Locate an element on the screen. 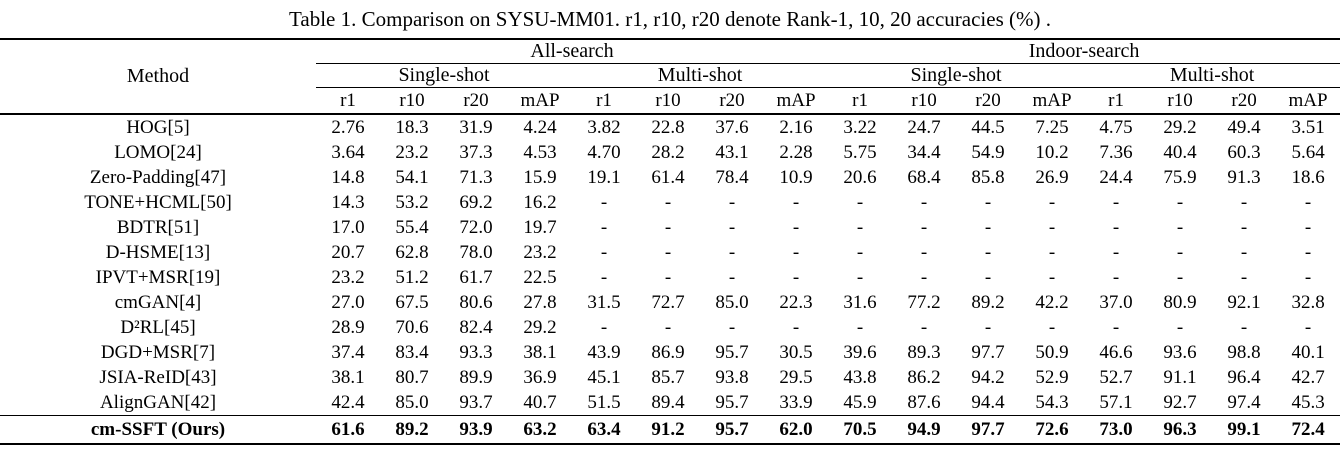  method-column-header: Method is located at coordinates (158, 77).